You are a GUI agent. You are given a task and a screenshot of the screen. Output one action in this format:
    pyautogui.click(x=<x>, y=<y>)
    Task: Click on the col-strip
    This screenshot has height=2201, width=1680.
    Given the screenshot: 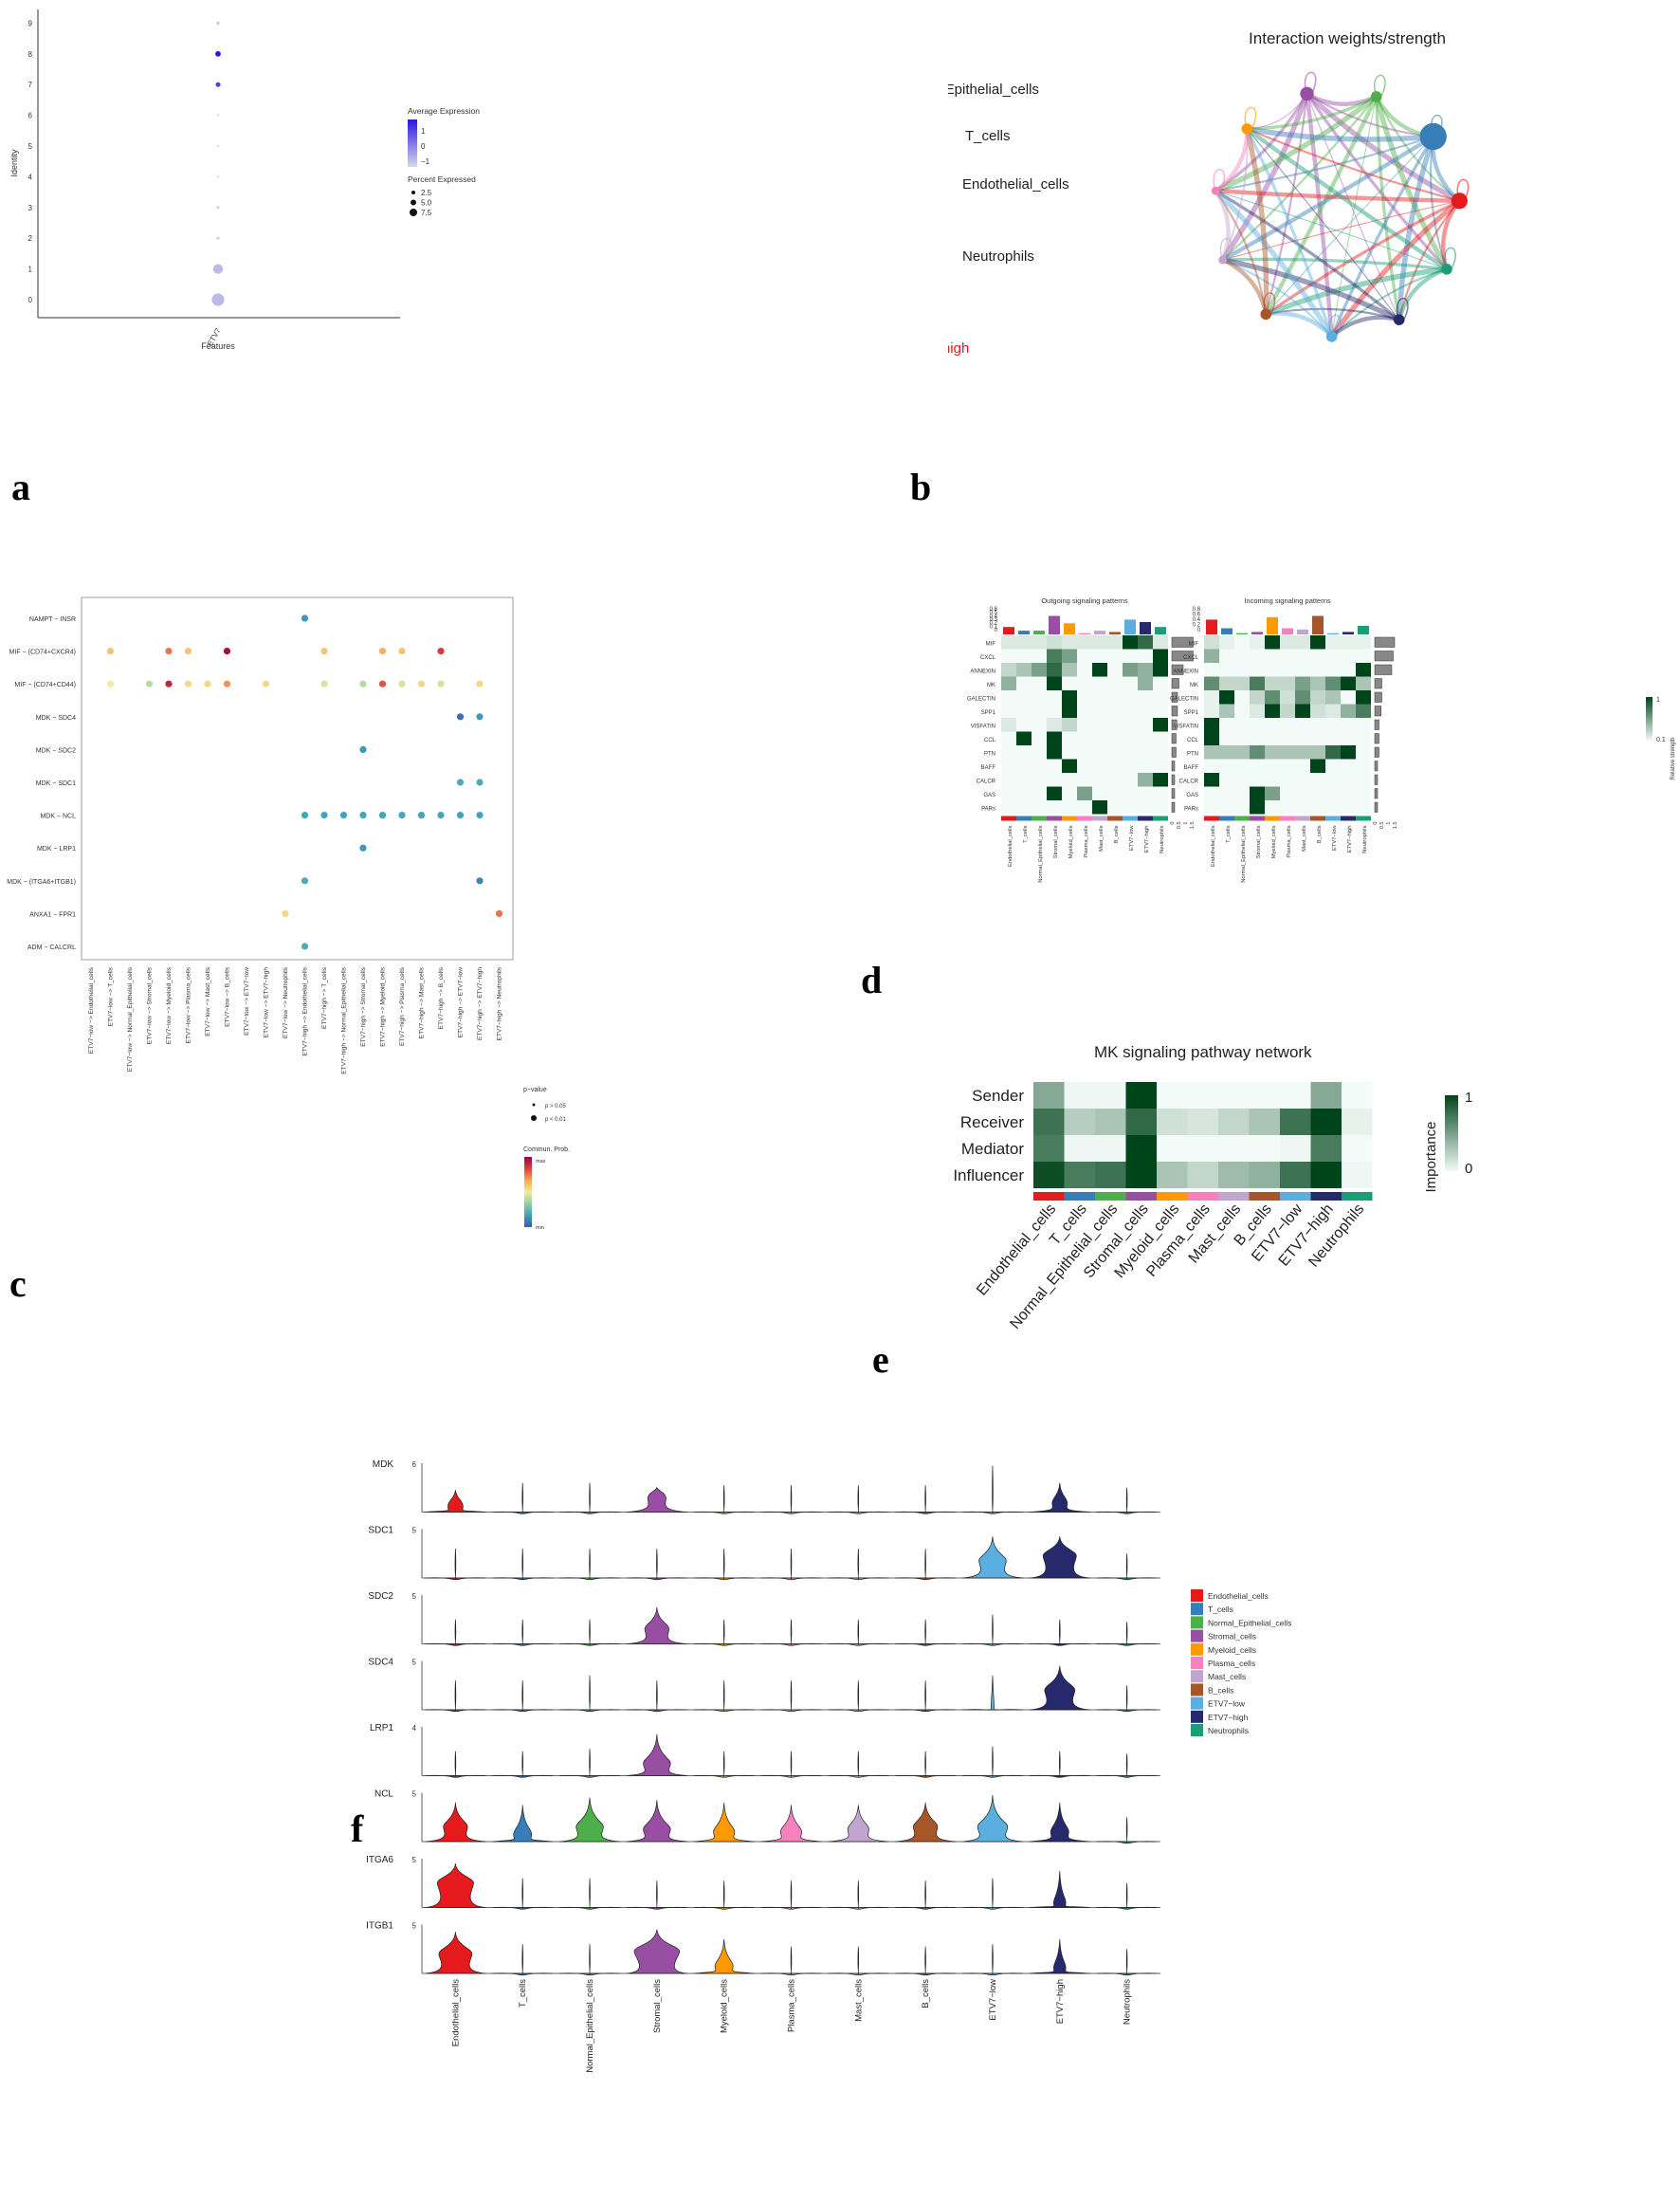 What is the action you would take?
    pyautogui.click(x=1110, y=1196)
    